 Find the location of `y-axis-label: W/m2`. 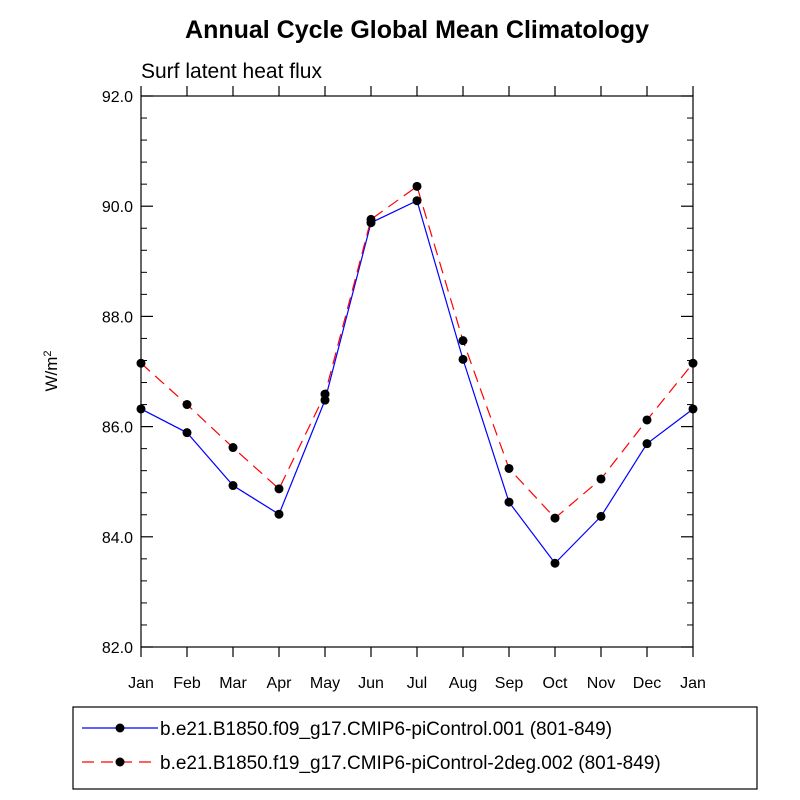

y-axis-label: W/m2 is located at coordinates (51, 370).